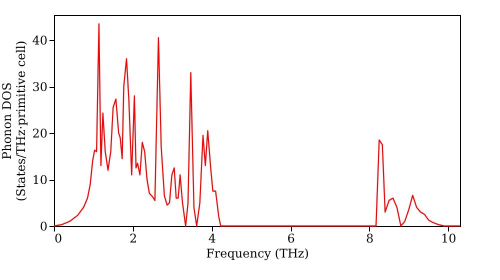 The image size is (500, 280). What do you see at coordinates (212, 239) in the screenshot?
I see `x-tick-label: 4` at bounding box center [212, 239].